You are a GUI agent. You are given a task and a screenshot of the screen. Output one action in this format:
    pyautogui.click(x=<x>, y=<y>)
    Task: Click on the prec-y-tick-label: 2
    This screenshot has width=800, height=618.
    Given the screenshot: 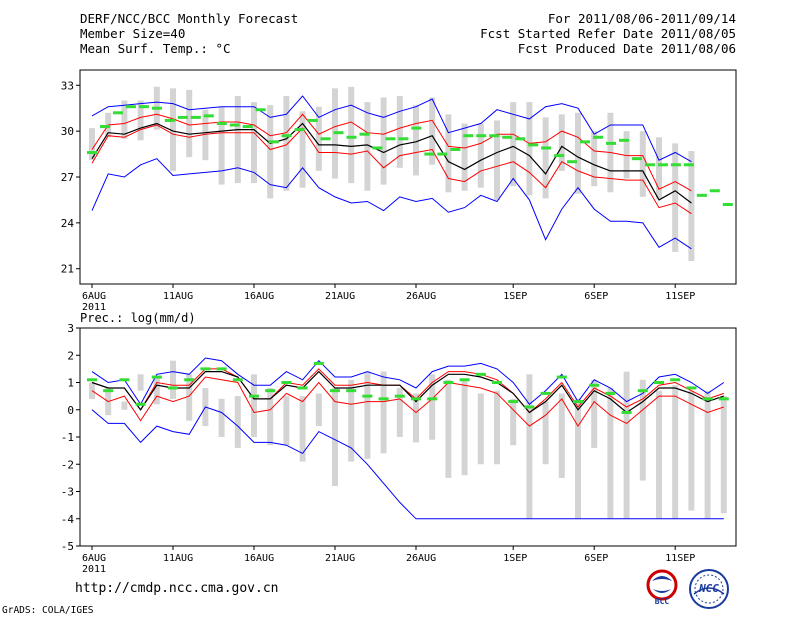 What is the action you would take?
    pyautogui.click(x=70, y=355)
    